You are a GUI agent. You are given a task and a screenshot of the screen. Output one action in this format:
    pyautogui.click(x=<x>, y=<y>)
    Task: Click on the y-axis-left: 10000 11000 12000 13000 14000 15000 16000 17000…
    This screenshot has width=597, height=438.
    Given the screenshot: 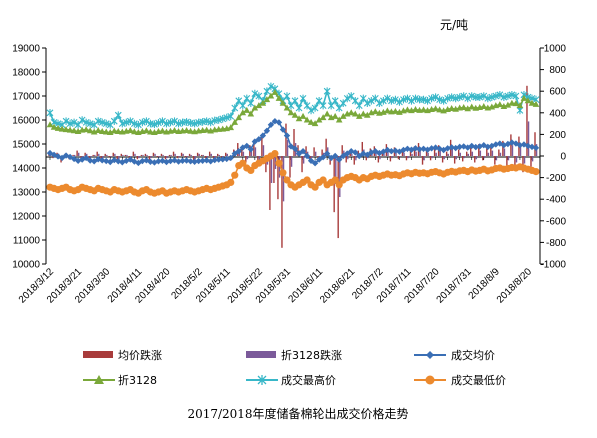 What is the action you would take?
    pyautogui.click(x=29, y=157)
    